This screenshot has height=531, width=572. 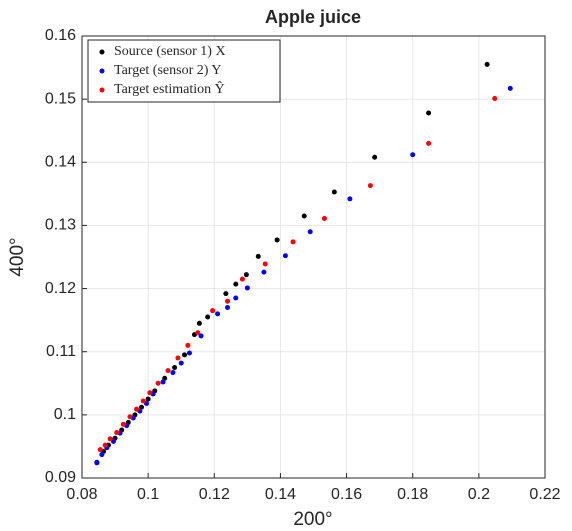 I want to click on y-tick-label: 0.15, so click(x=60, y=98).